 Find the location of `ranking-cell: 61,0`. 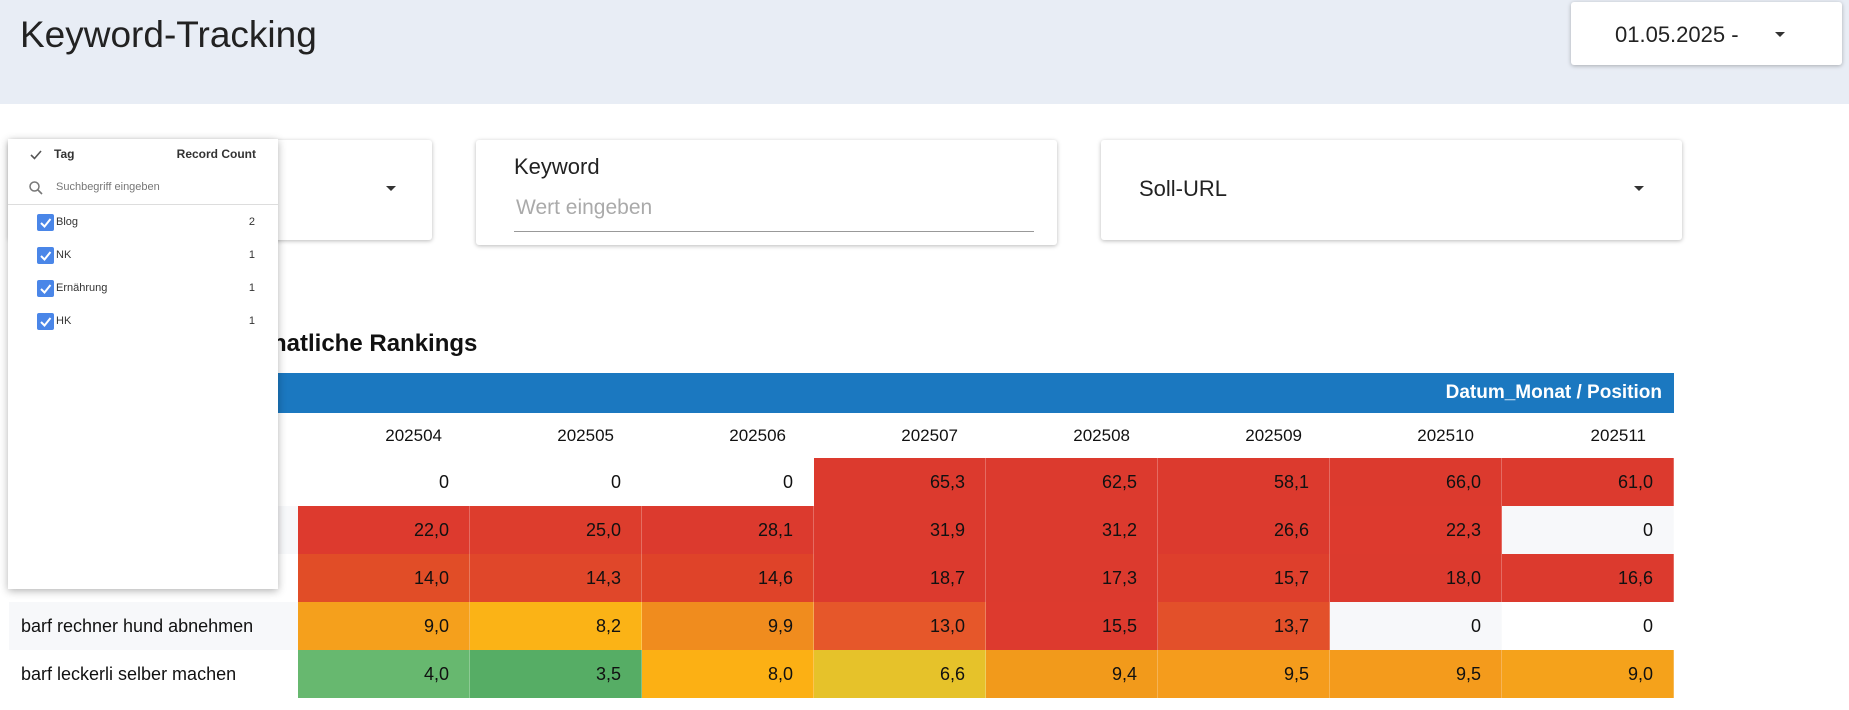

ranking-cell: 61,0 is located at coordinates (1588, 482).